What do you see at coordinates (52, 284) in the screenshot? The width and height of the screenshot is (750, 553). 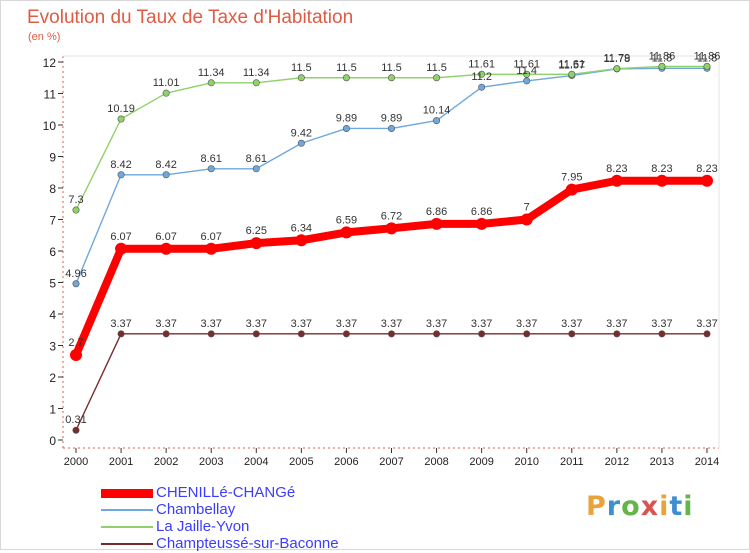 I see `y-tick-label: 5` at bounding box center [52, 284].